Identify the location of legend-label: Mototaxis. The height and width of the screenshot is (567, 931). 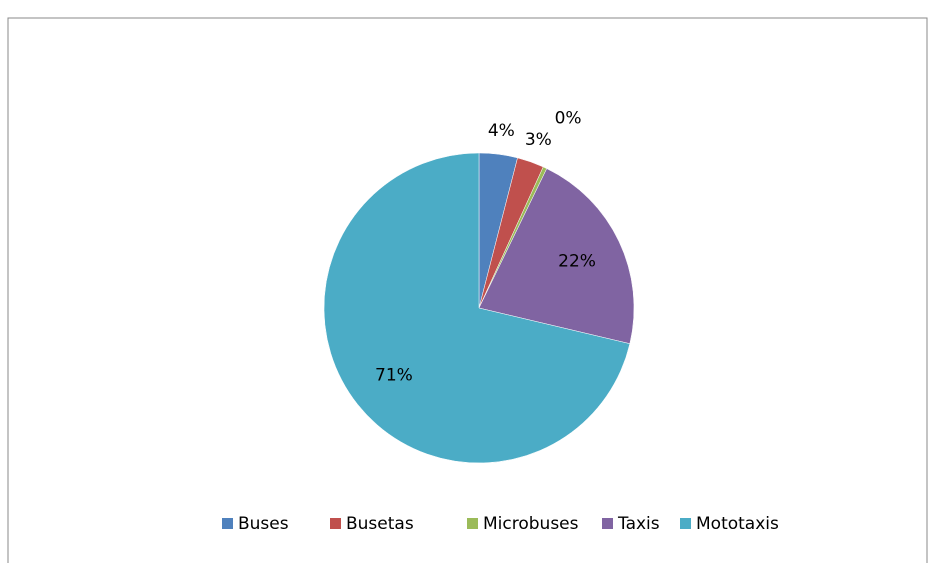
(737, 524).